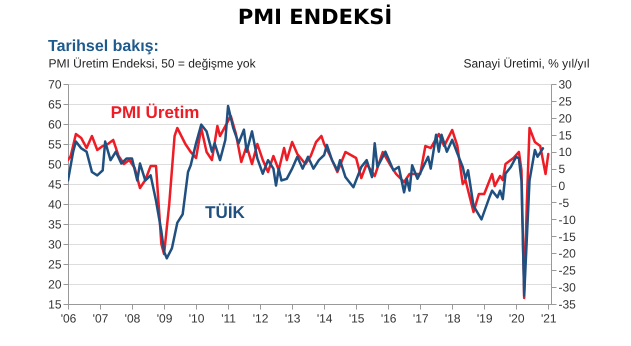 The image size is (631, 346). Describe the element at coordinates (356, 319) in the screenshot. I see `x-tick-label: '15` at that location.